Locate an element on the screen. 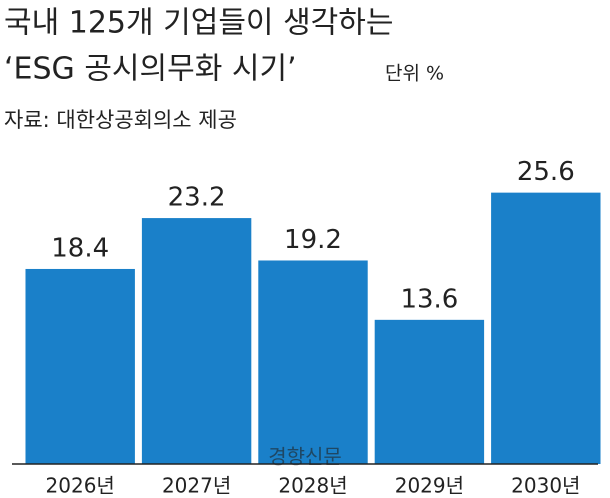  chart-title: ‘ESG 공시의무화 시기’ is located at coordinates (150, 69).